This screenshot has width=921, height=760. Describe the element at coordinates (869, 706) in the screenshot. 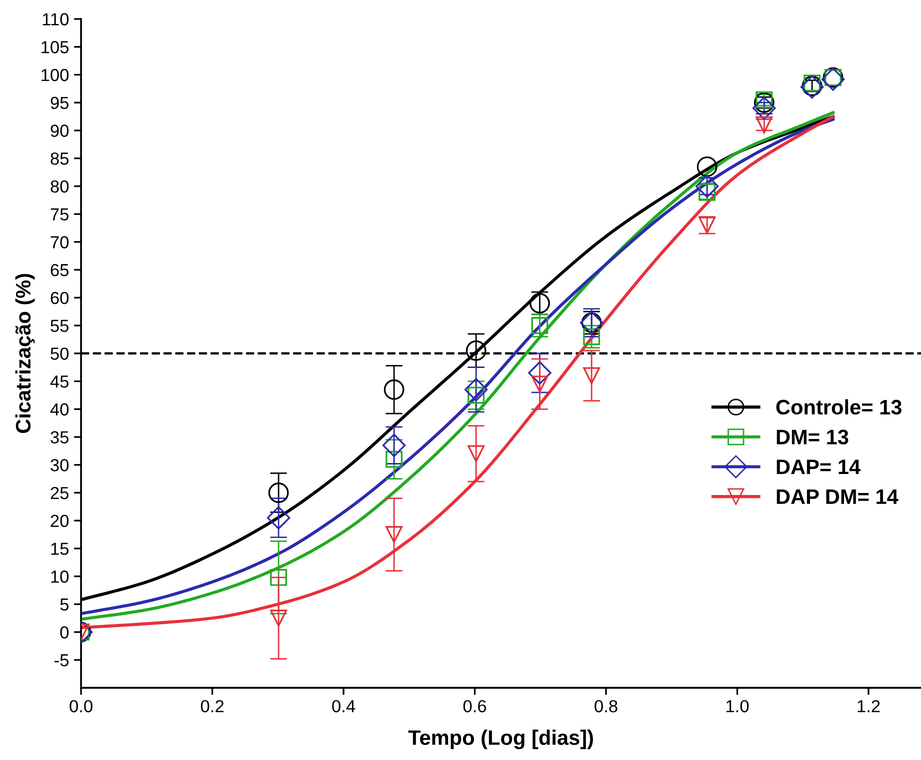

I see `x-tick-label: 1.2` at that location.